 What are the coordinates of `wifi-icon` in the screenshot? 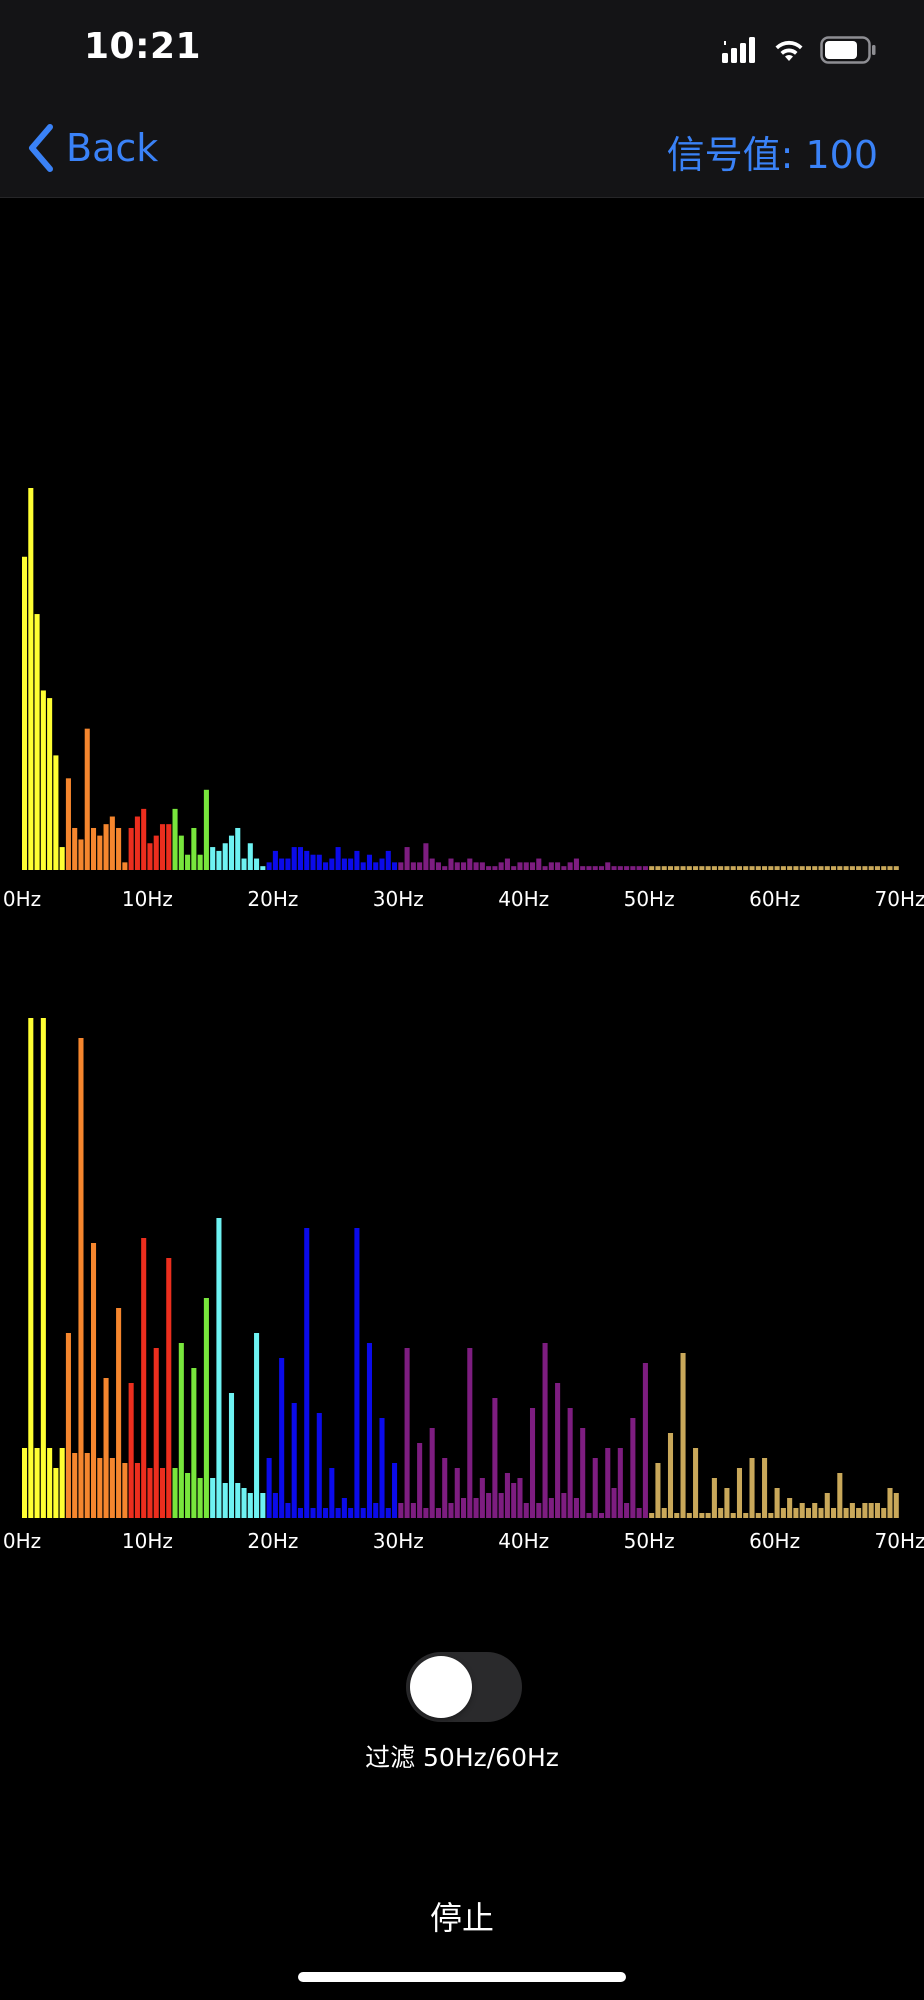 It's located at (789, 50).